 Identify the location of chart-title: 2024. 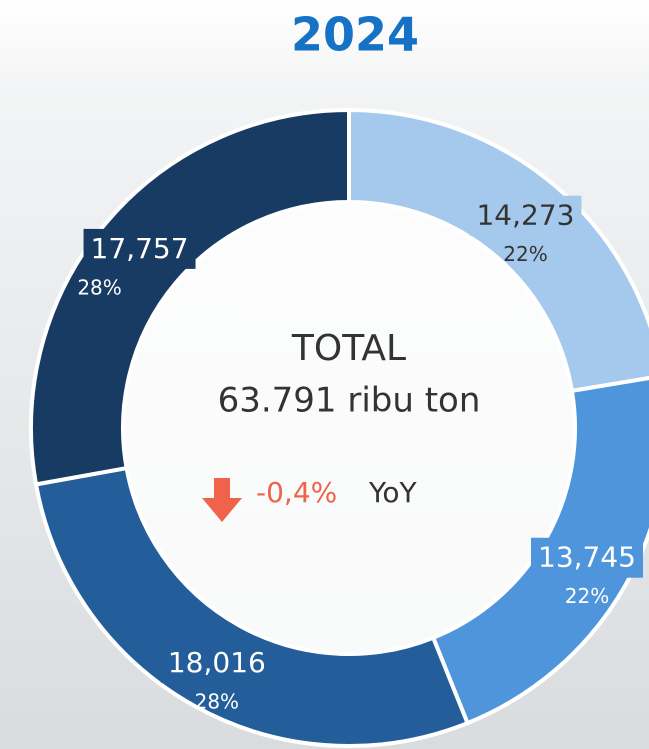
(355, 35).